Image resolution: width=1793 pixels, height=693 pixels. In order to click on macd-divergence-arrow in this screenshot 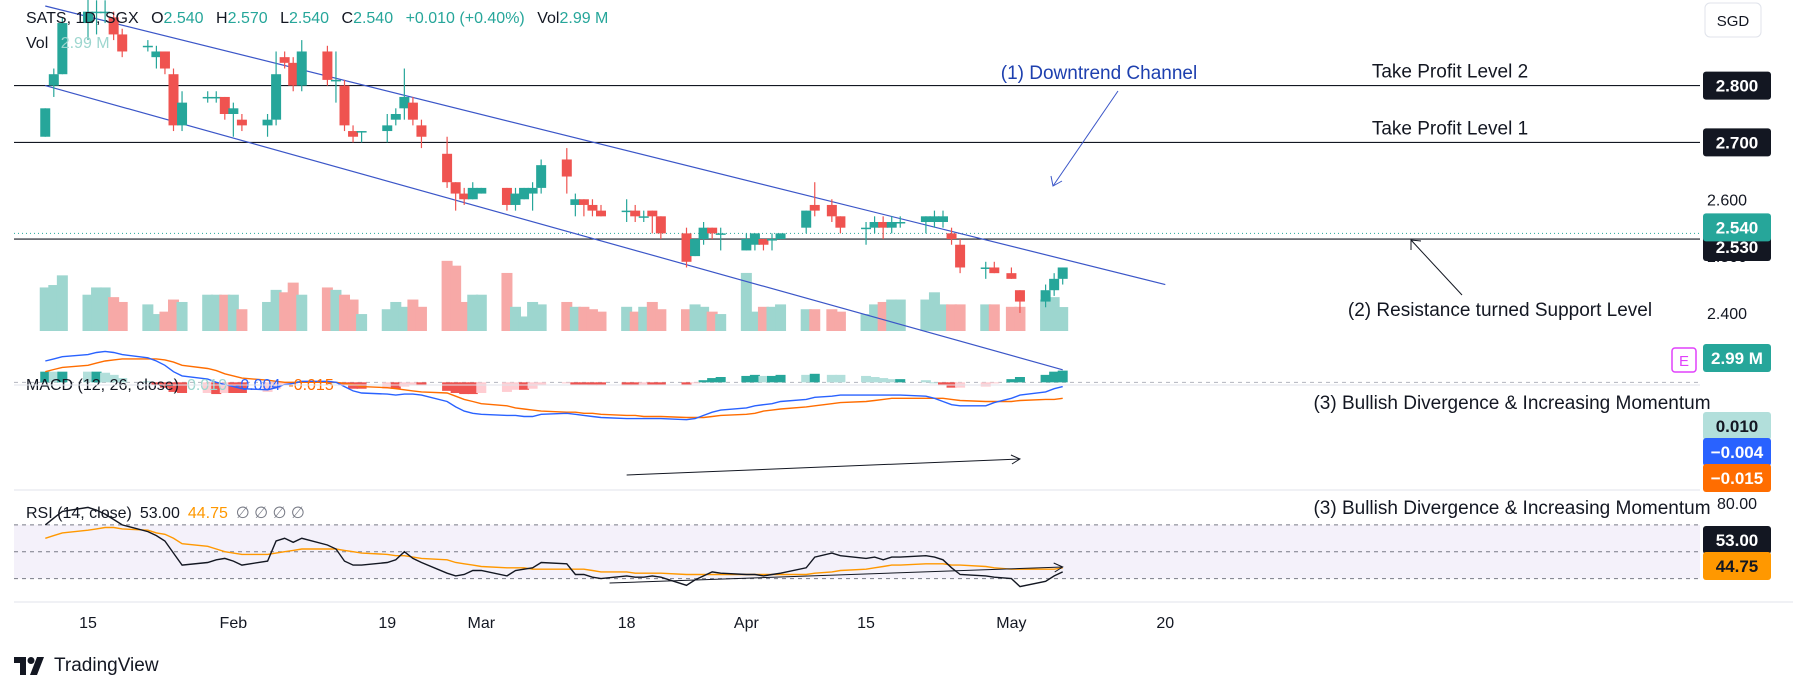, I will do `click(823, 467)`.